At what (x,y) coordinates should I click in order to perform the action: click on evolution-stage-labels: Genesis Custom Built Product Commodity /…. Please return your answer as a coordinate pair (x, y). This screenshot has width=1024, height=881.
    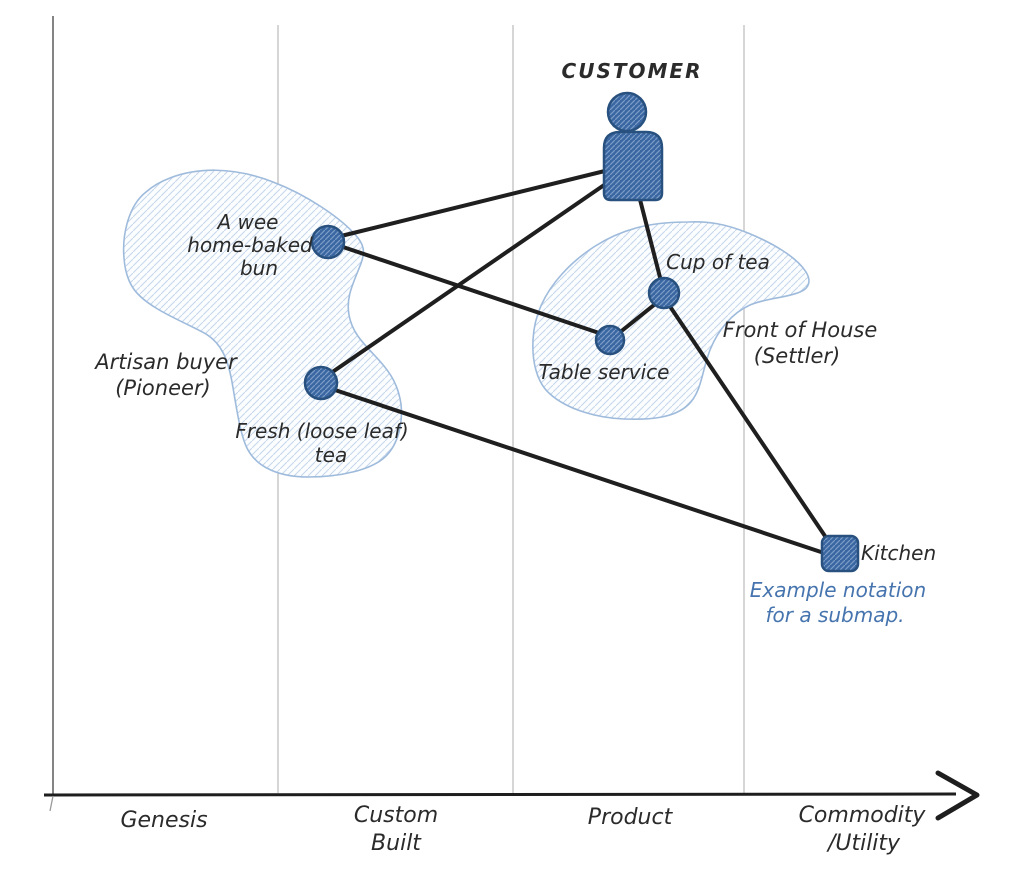
    Looking at the image, I should click on (523, 829).